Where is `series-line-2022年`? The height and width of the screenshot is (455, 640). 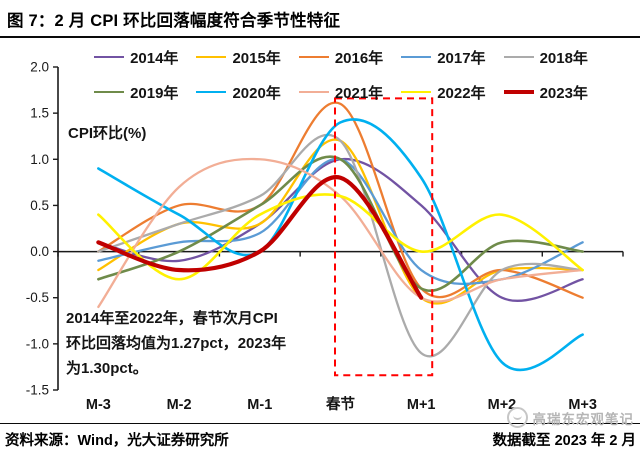
series-line-2022年 is located at coordinates (340, 237).